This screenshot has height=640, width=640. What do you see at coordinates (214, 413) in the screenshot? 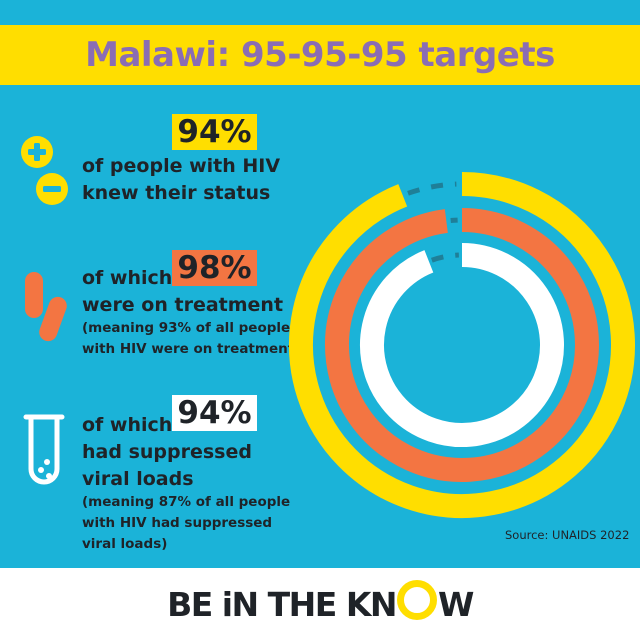
I see `percent-badge-suppressed: 94%` at bounding box center [214, 413].